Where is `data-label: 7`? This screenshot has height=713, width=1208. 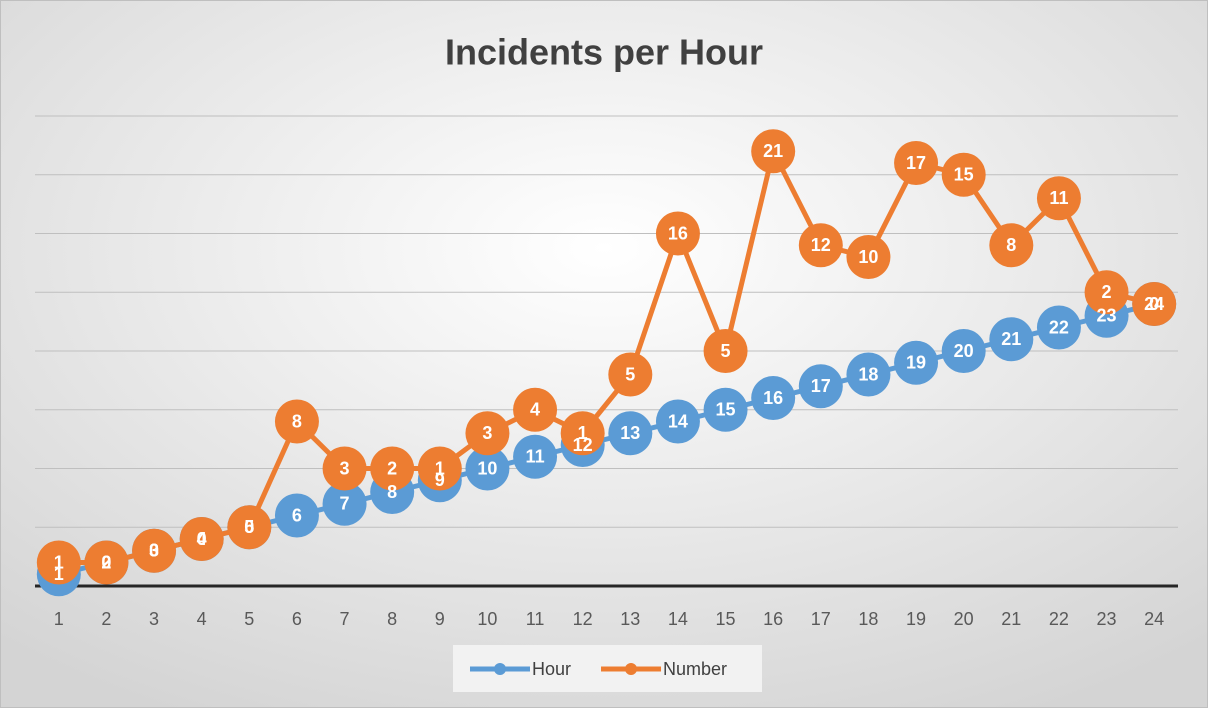
data-label: 7 is located at coordinates (345, 504).